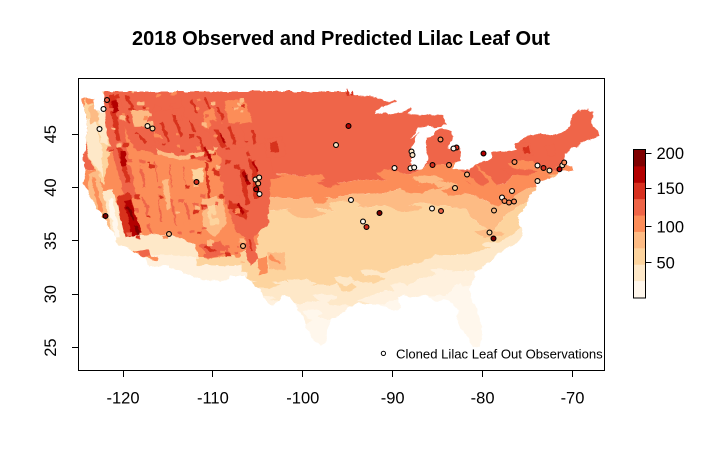 Image resolution: width=717 pixels, height=472 pixels. Describe the element at coordinates (573, 399) in the screenshot. I see `svg-text: -70` at that location.